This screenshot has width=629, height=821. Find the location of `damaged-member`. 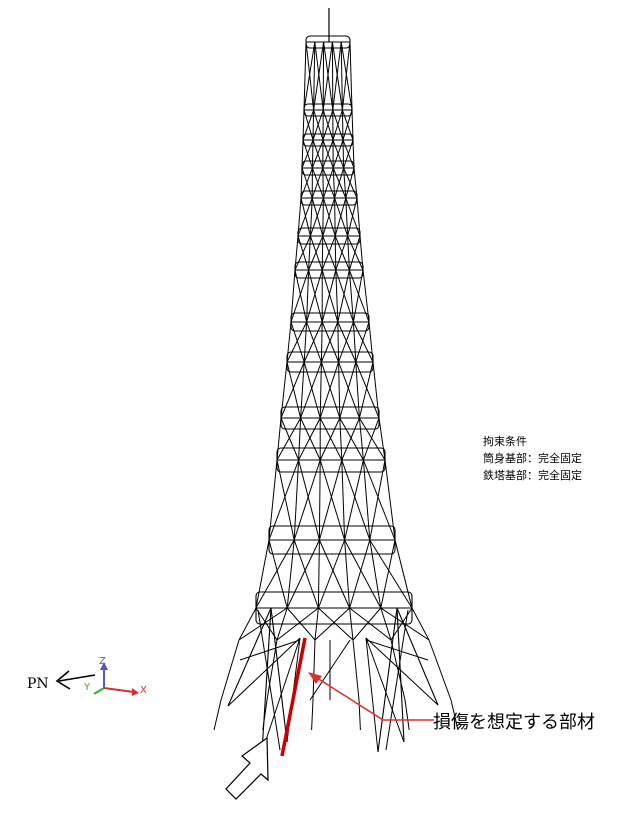

damaged-member is located at coordinates (293, 697).